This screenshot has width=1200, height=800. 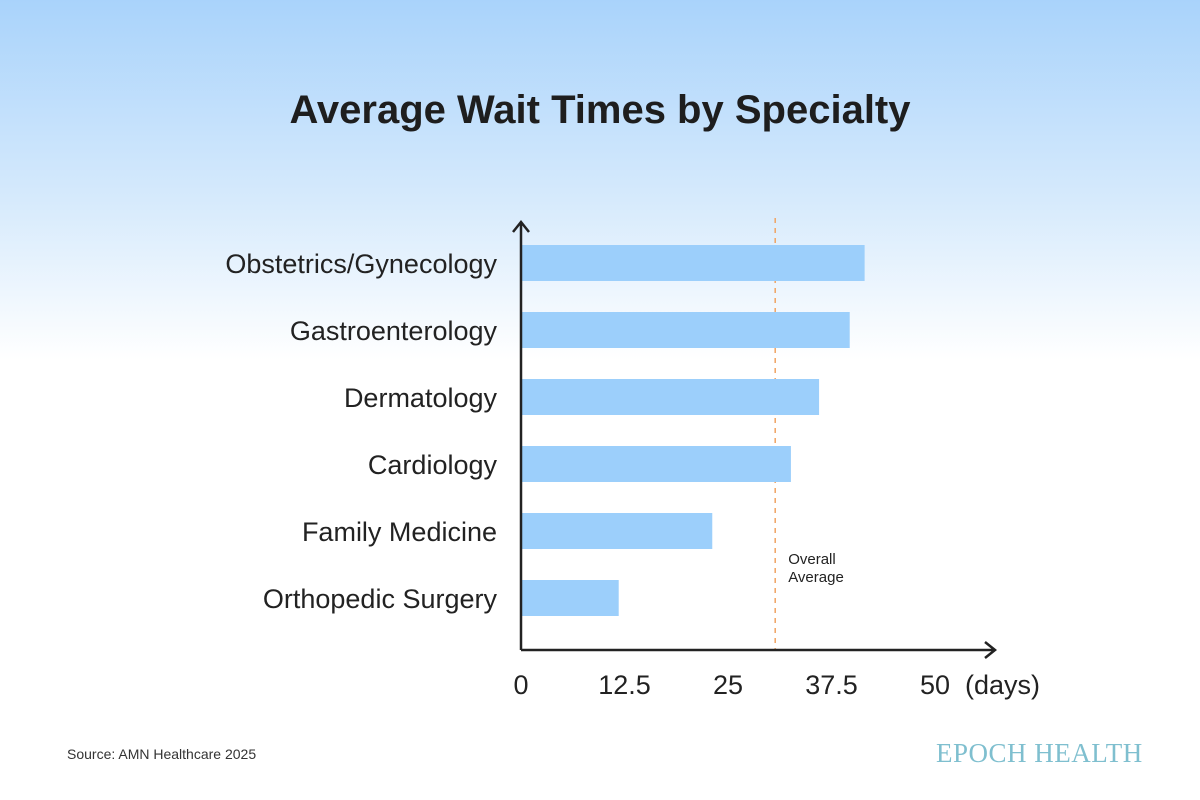 I want to click on x-axis-unit-label: (days), so click(x=1002, y=685).